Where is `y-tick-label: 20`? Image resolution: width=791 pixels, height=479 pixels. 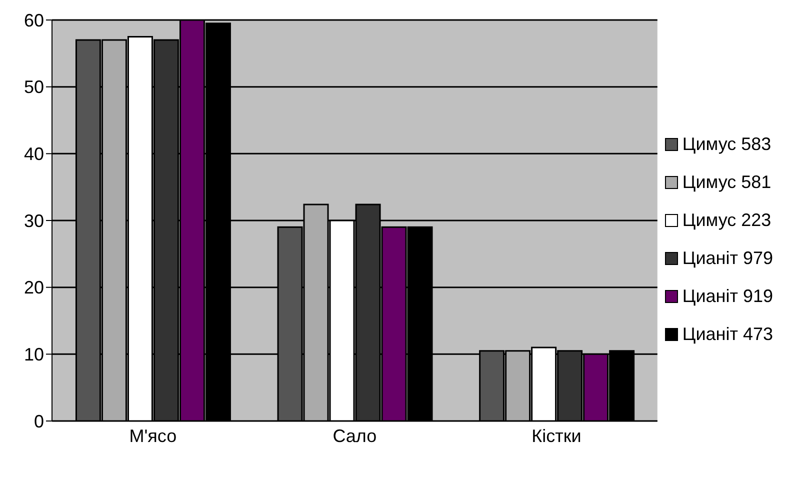
y-tick-label: 20 is located at coordinates (34, 288).